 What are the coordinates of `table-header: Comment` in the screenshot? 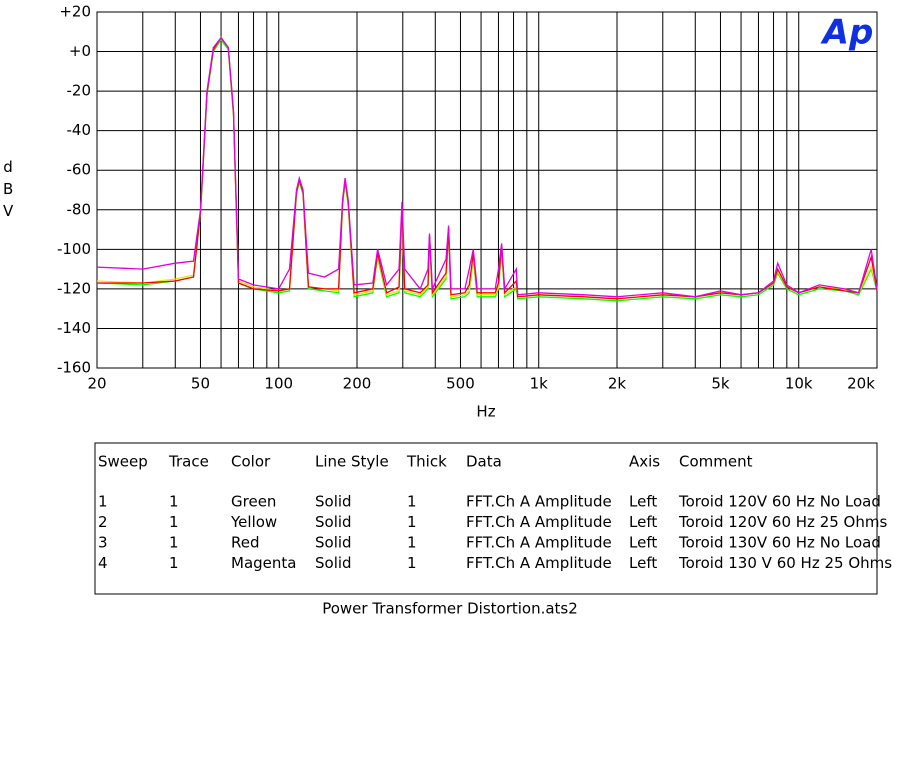 It's located at (716, 462).